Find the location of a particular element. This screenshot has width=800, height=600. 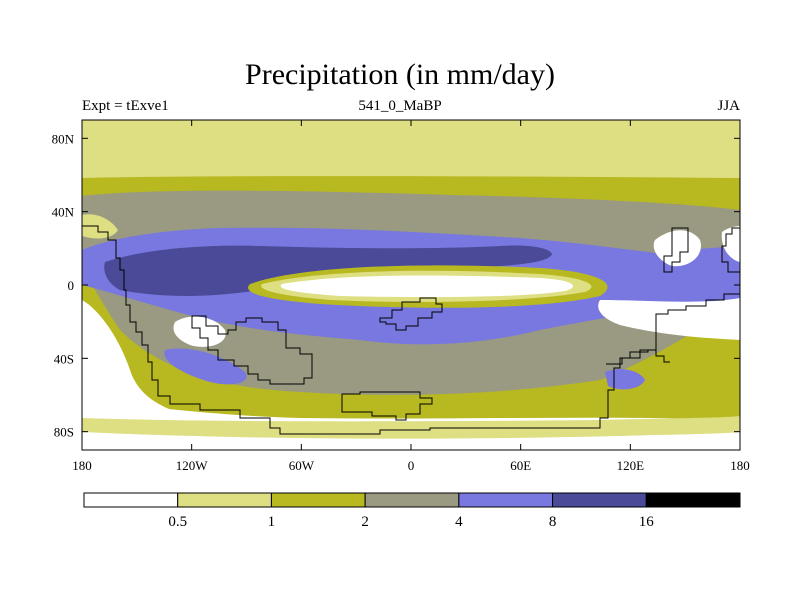

x-tick-label: 60E is located at coordinates (520, 465).